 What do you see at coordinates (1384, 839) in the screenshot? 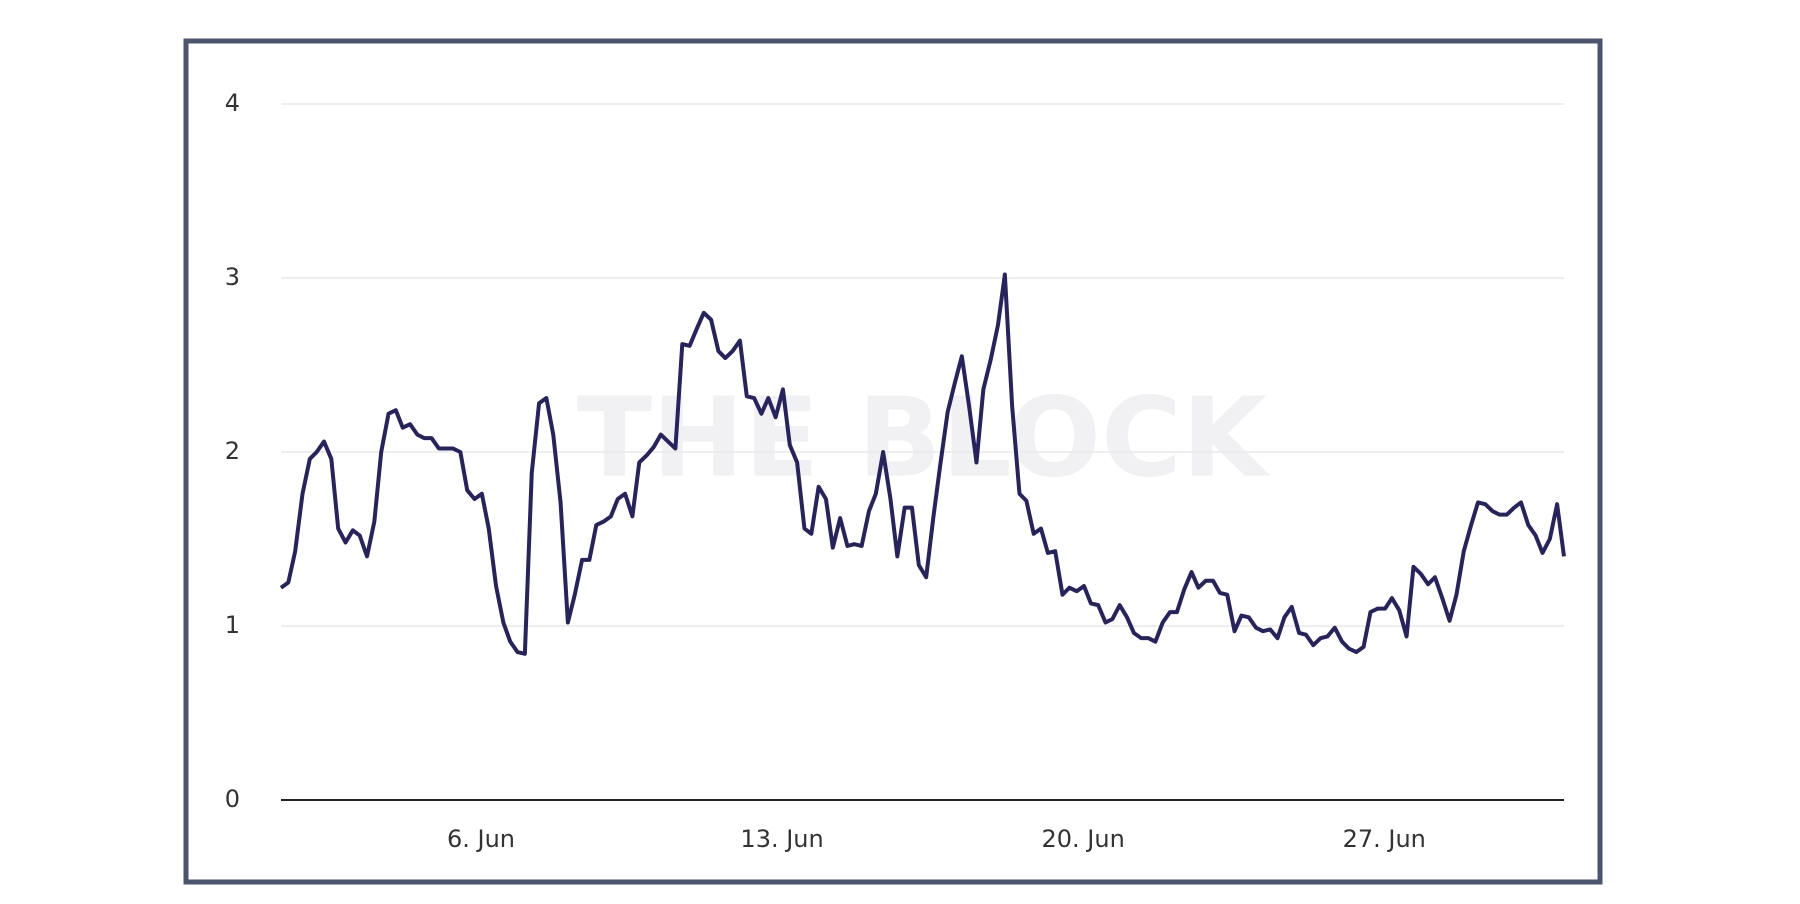
I see `x-tick-label: 27. Jun` at bounding box center [1384, 839].